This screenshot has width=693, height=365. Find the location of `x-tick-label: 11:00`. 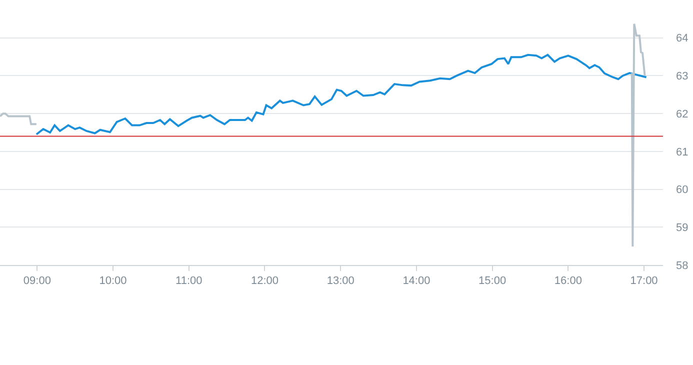

x-tick-label: 11:00 is located at coordinates (189, 281).